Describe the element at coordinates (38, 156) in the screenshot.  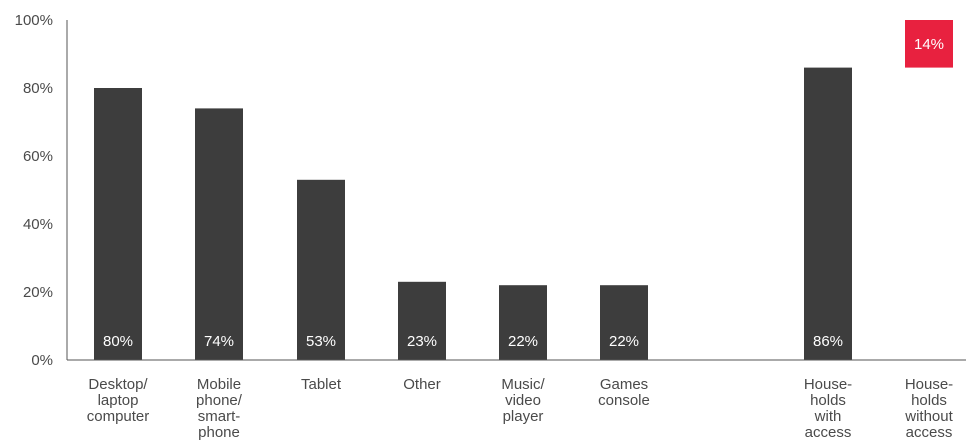
I see `y-tick-label: 60%` at that location.